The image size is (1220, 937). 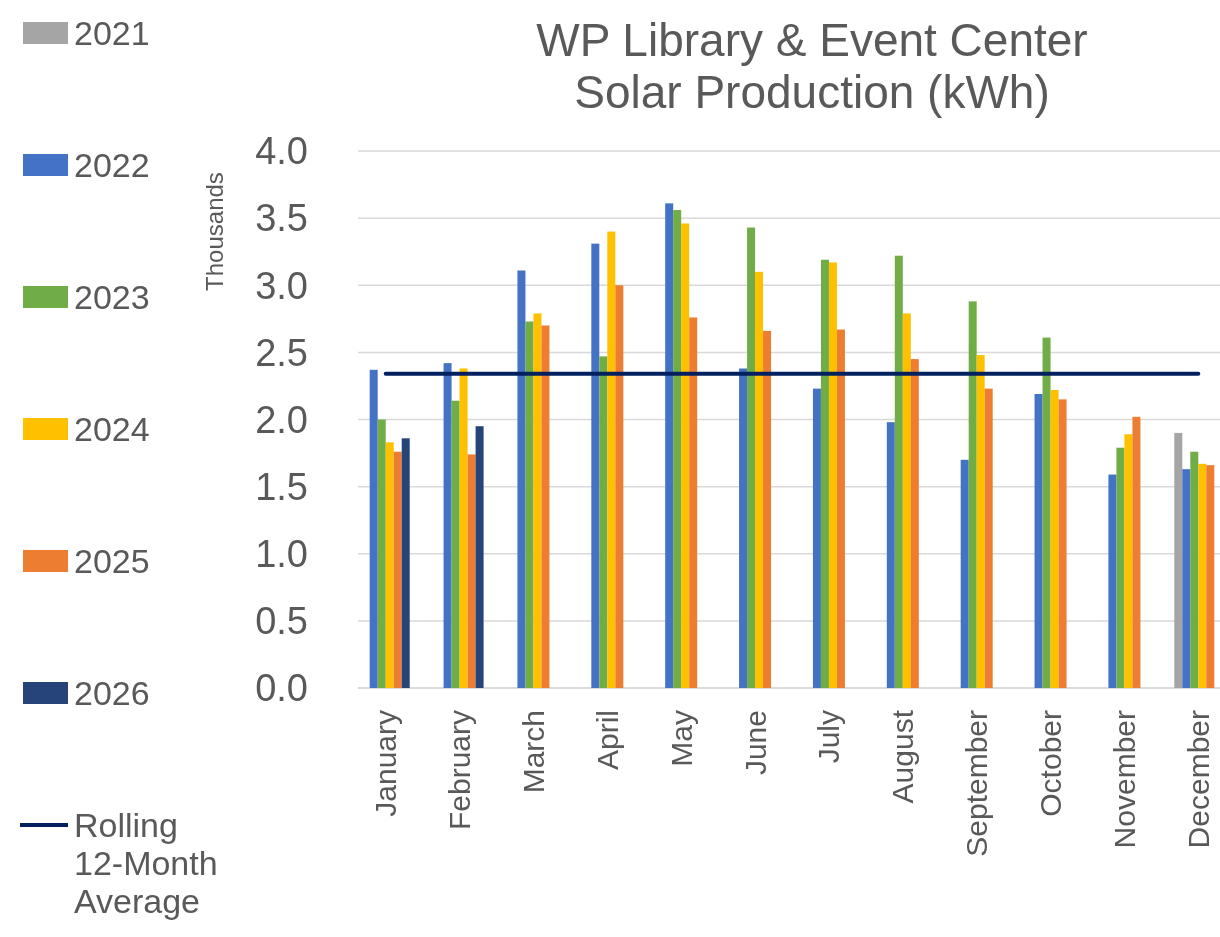 I want to click on x-tick-label: June, so click(x=755, y=743).